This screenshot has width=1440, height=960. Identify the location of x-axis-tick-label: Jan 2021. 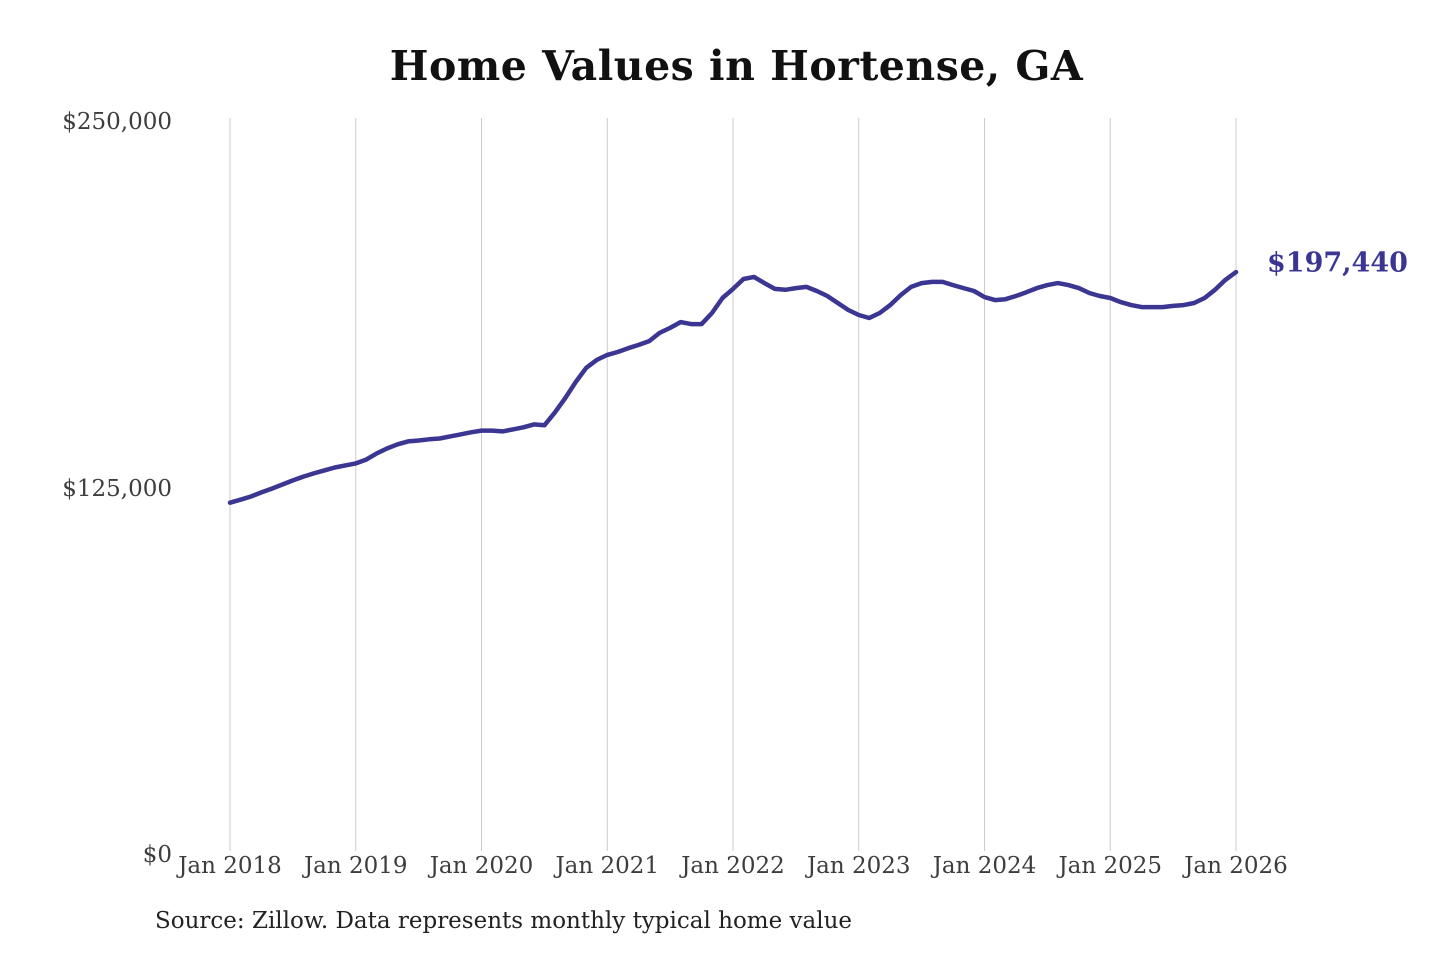
(607, 866).